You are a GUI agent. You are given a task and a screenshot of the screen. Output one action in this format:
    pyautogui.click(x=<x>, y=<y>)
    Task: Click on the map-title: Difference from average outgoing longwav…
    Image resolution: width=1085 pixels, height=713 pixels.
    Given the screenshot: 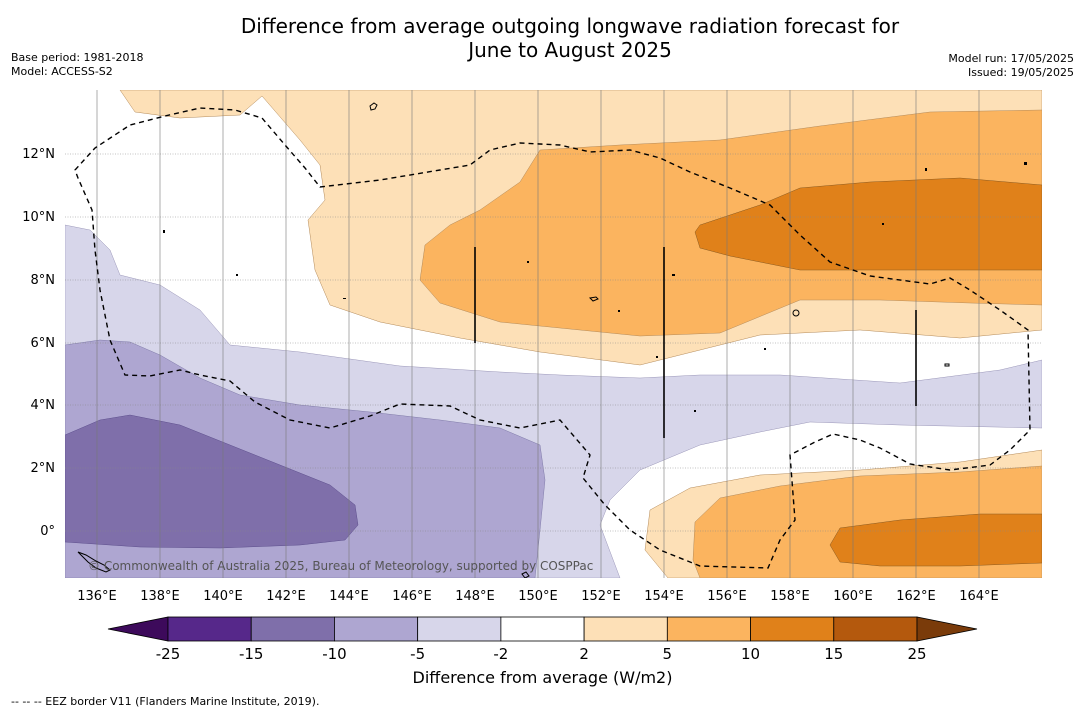 What is the action you would take?
    pyautogui.click(x=570, y=38)
    